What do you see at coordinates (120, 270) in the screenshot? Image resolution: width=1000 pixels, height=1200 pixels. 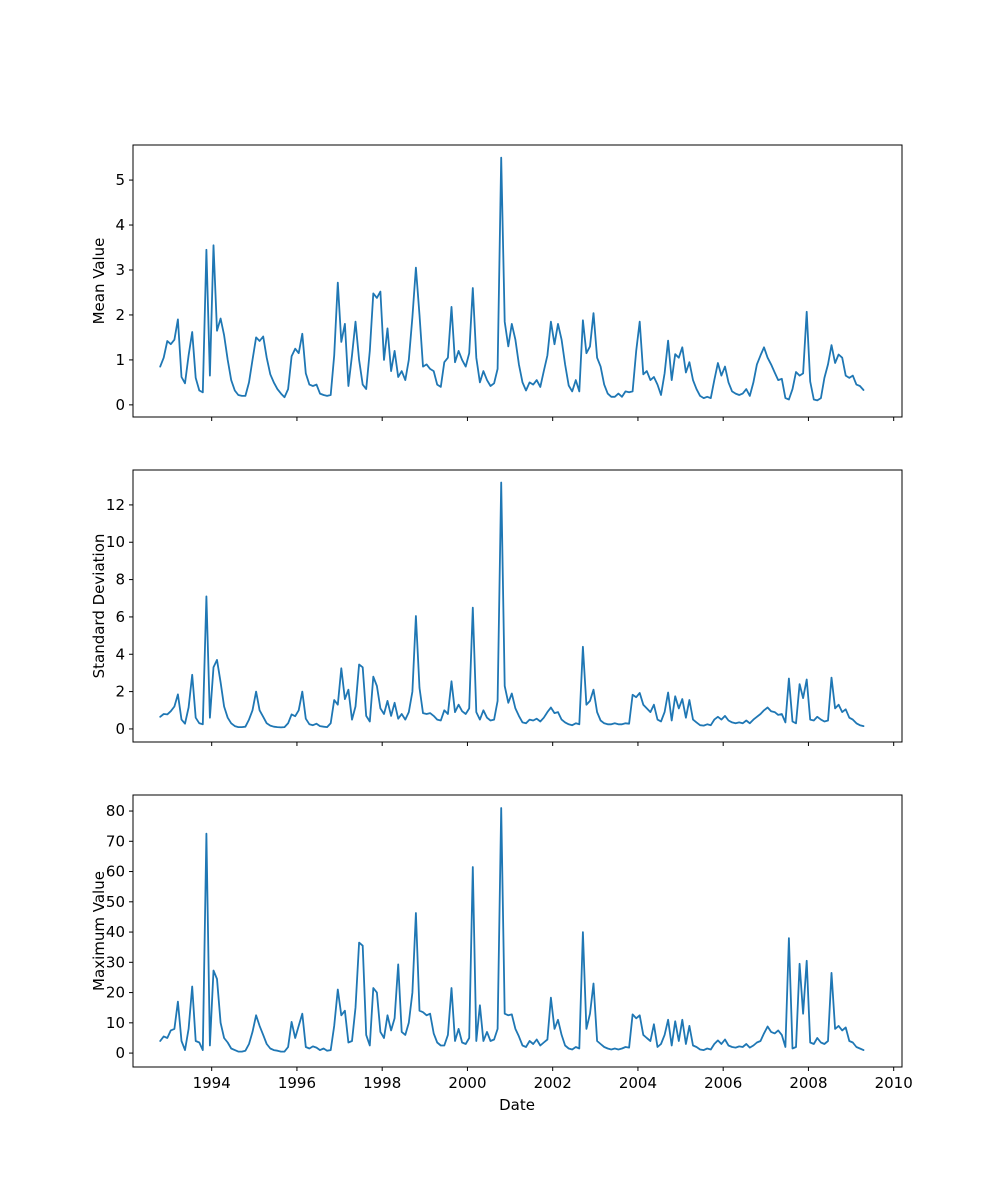 I see `y-tick-label: 3` at bounding box center [120, 270].